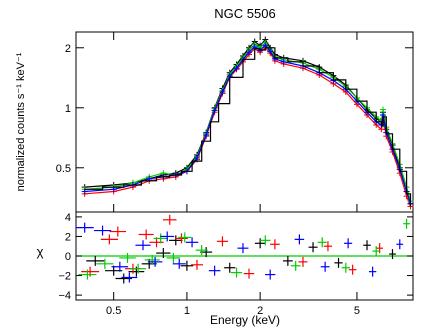 This screenshot has height=330, width=423. What do you see at coordinates (113, 311) in the screenshot?
I see `x-tick-label: 0.5` at bounding box center [113, 311].